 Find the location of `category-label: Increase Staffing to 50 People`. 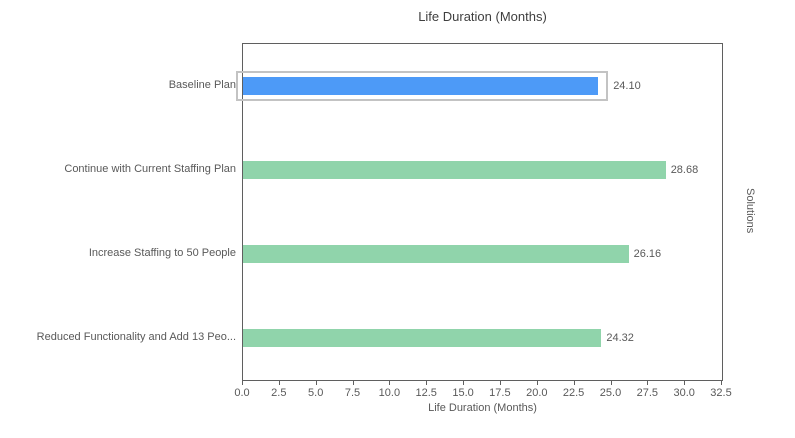

category-label: Increase Staffing to 50 People is located at coordinates (162, 253).